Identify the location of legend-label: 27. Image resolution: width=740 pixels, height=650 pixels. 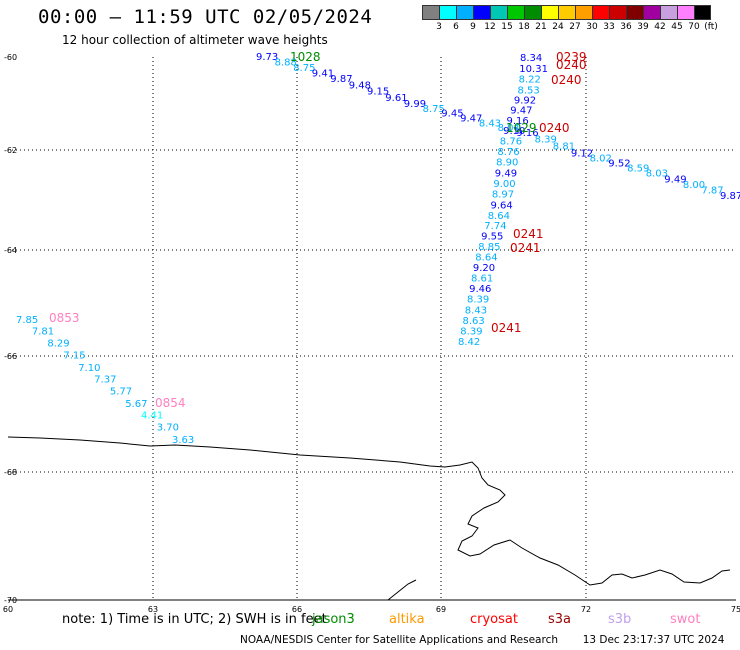
(575, 27).